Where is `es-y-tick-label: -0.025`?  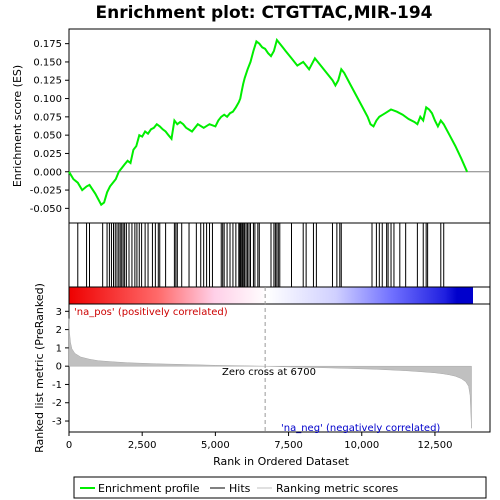 es-y-tick-label: -0.025 is located at coordinates (46, 191).